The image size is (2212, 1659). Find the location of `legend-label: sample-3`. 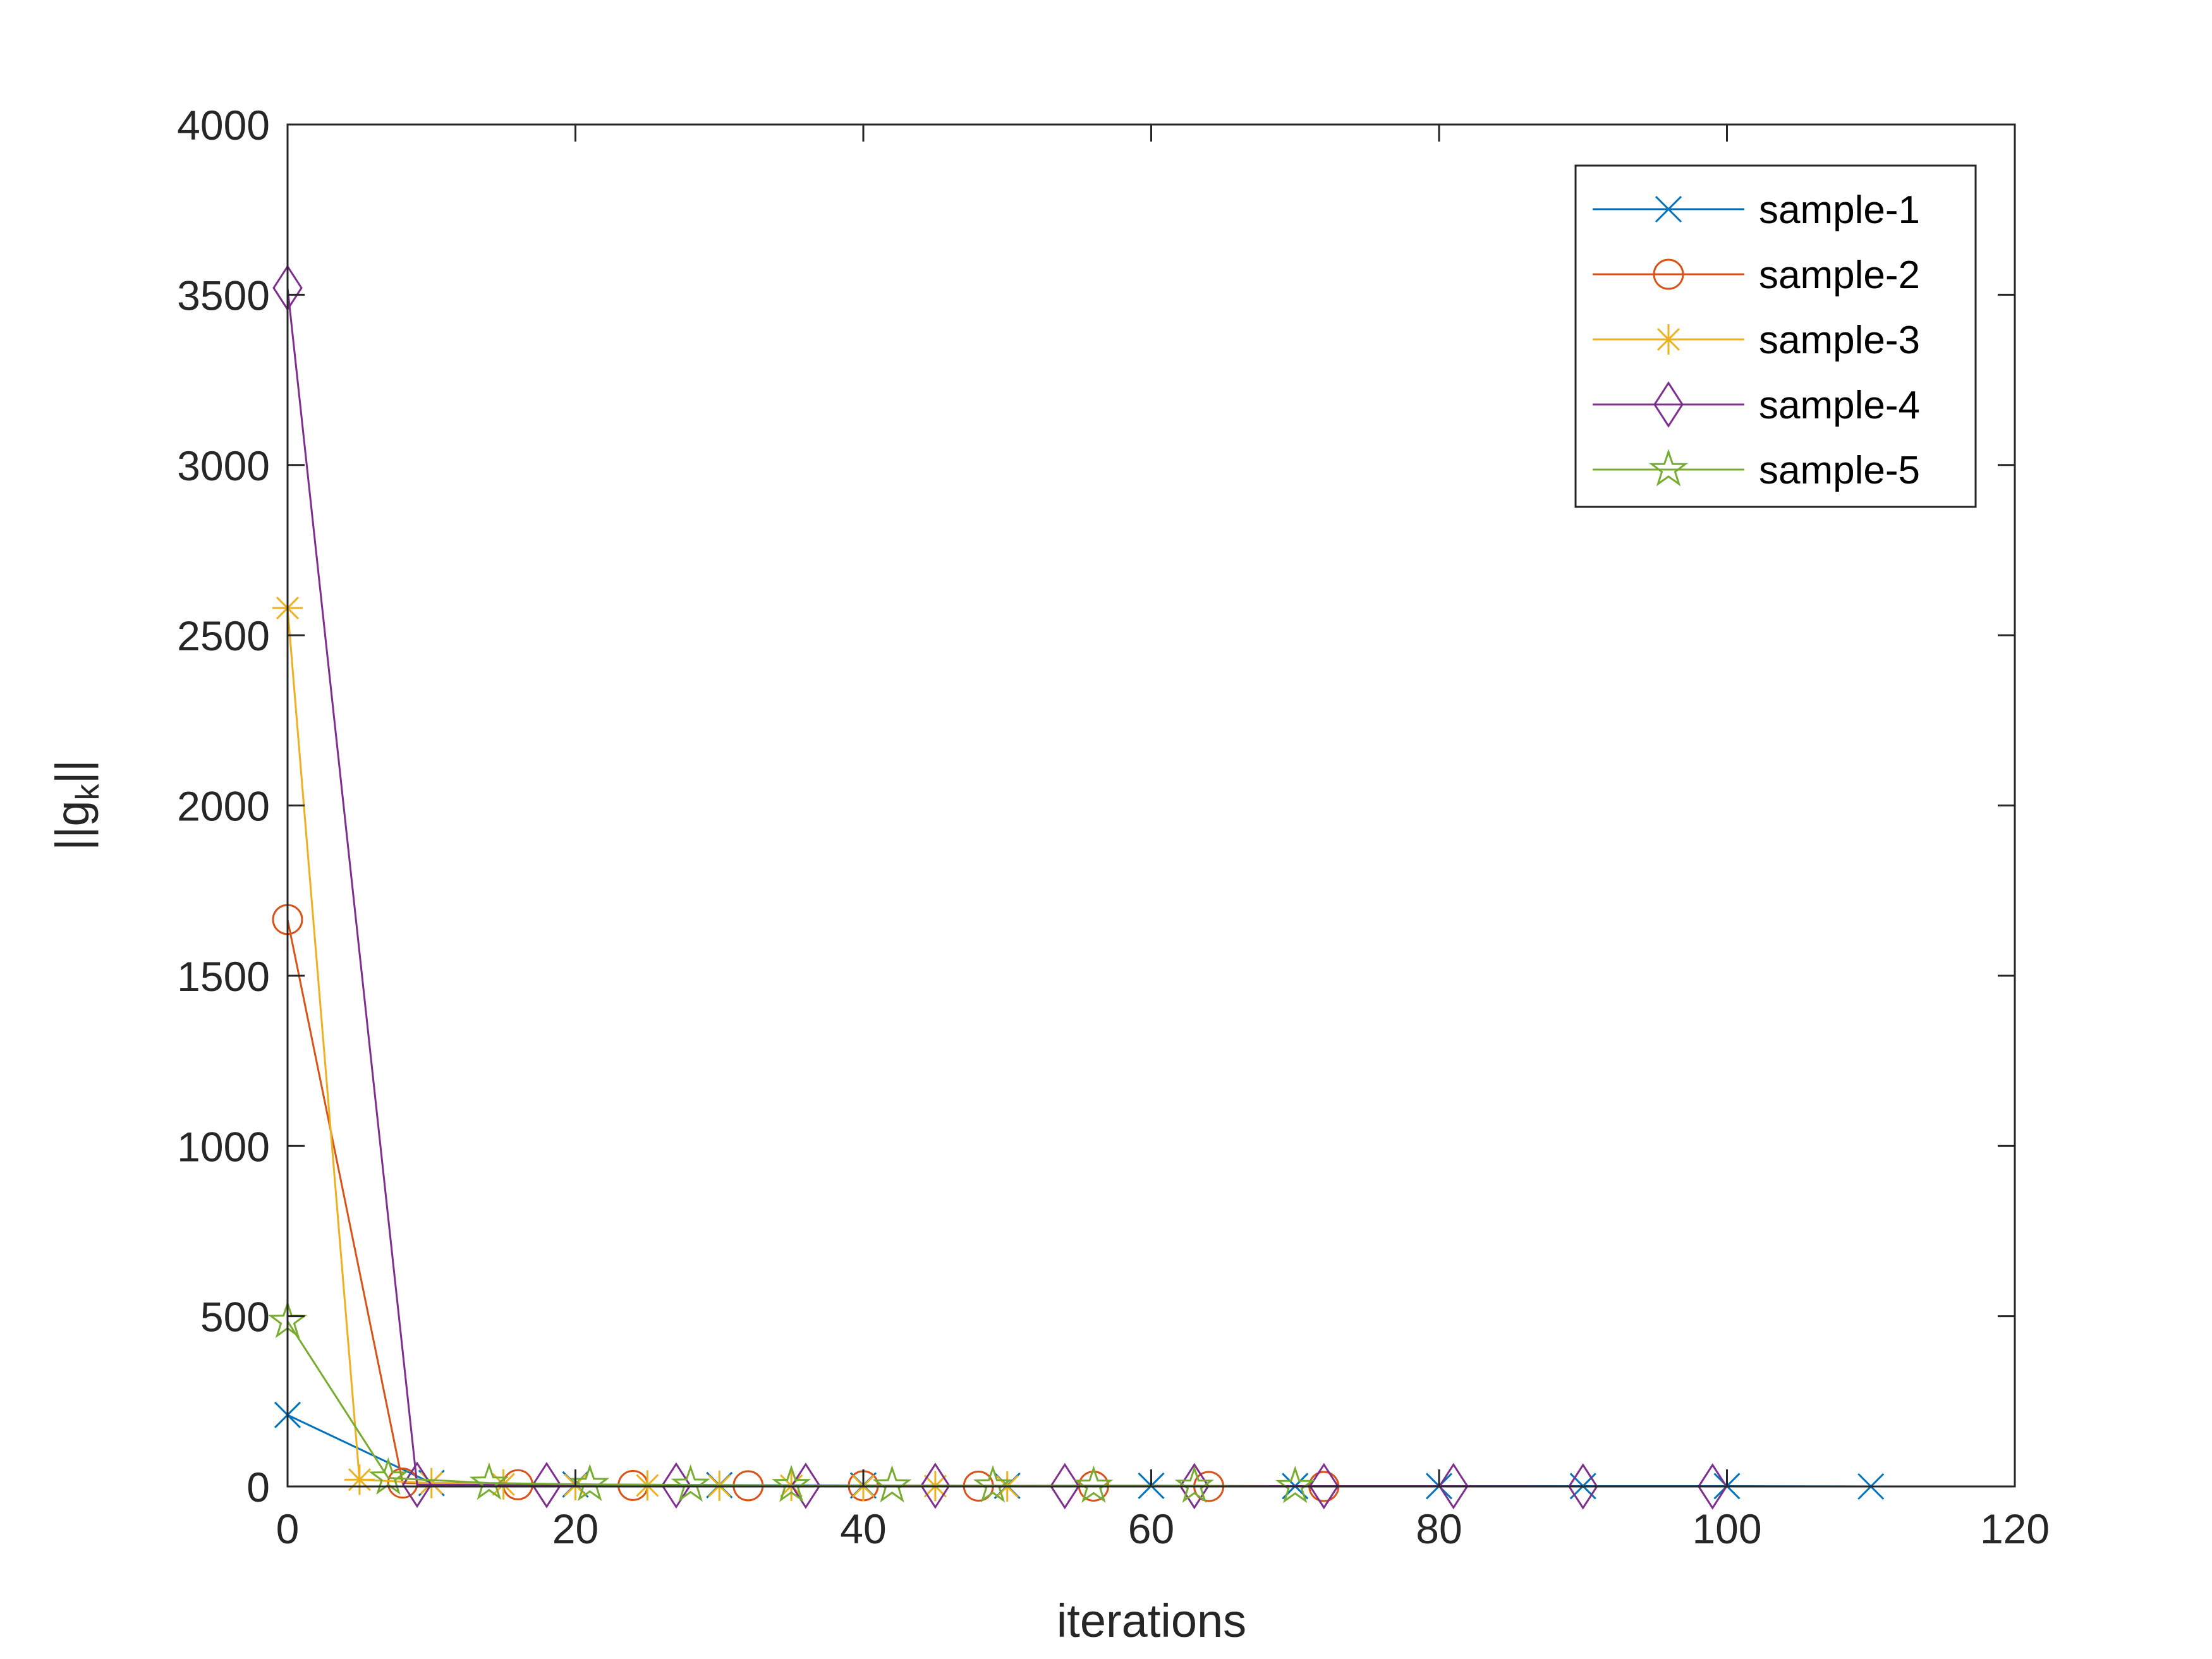

legend-label: sample-3 is located at coordinates (1839, 340).